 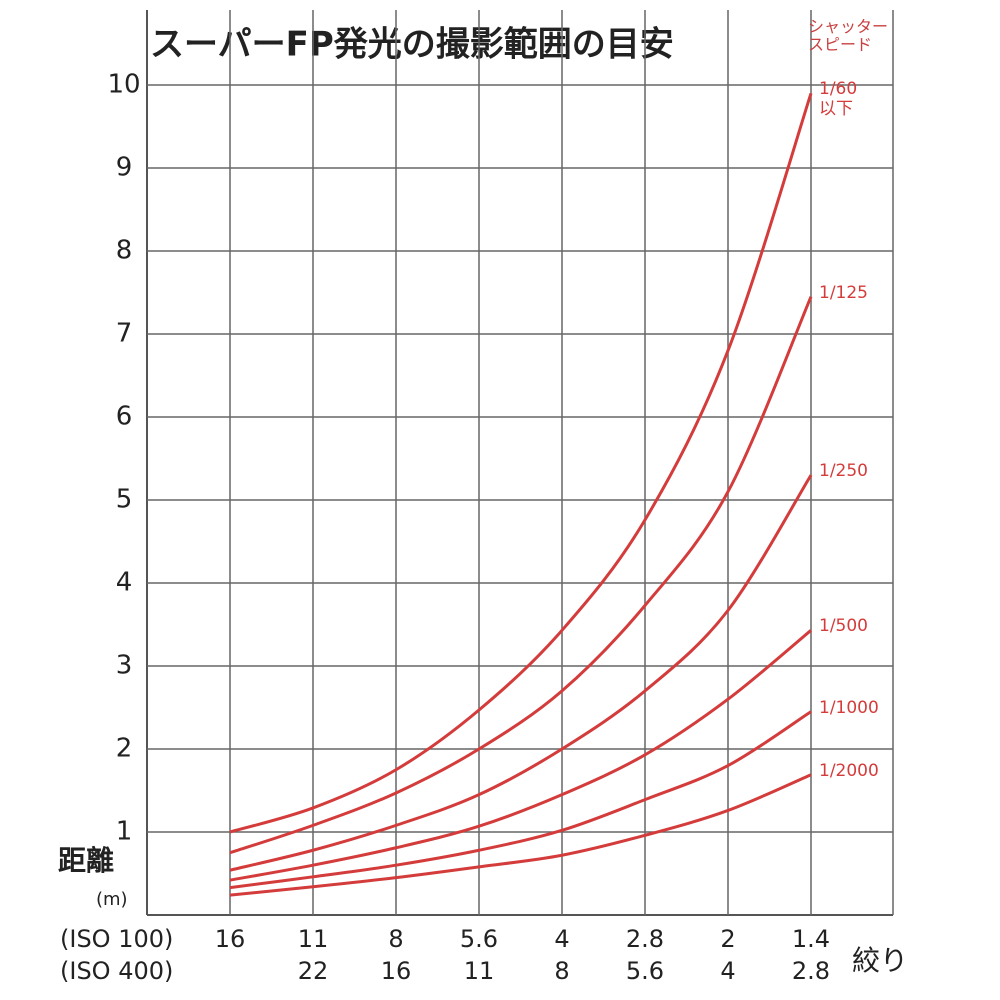 What do you see at coordinates (124, 251) in the screenshot?
I see `y-tick-label: 8` at bounding box center [124, 251].